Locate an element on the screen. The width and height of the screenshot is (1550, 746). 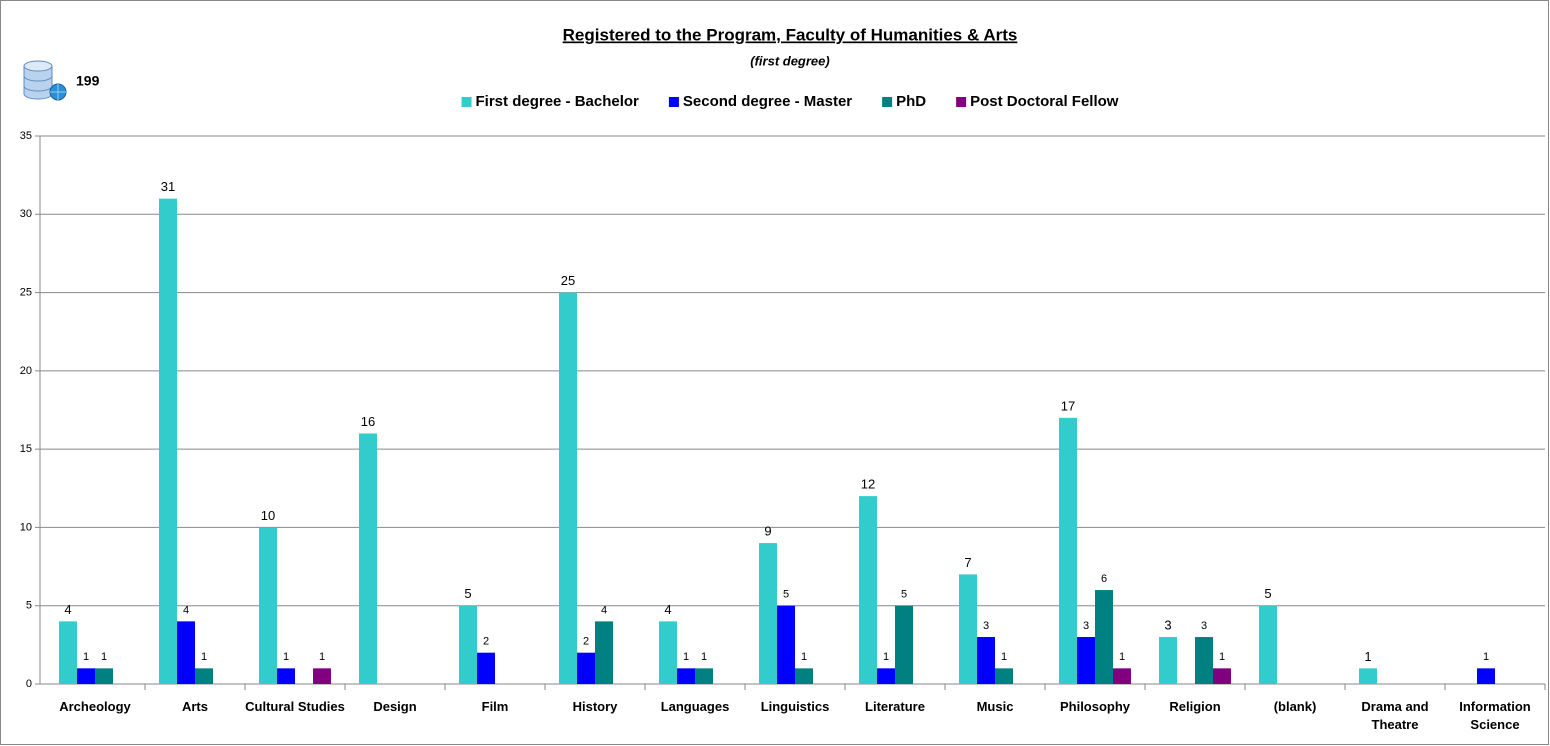
x-tick-label: Information Science is located at coordinates (1495, 715).